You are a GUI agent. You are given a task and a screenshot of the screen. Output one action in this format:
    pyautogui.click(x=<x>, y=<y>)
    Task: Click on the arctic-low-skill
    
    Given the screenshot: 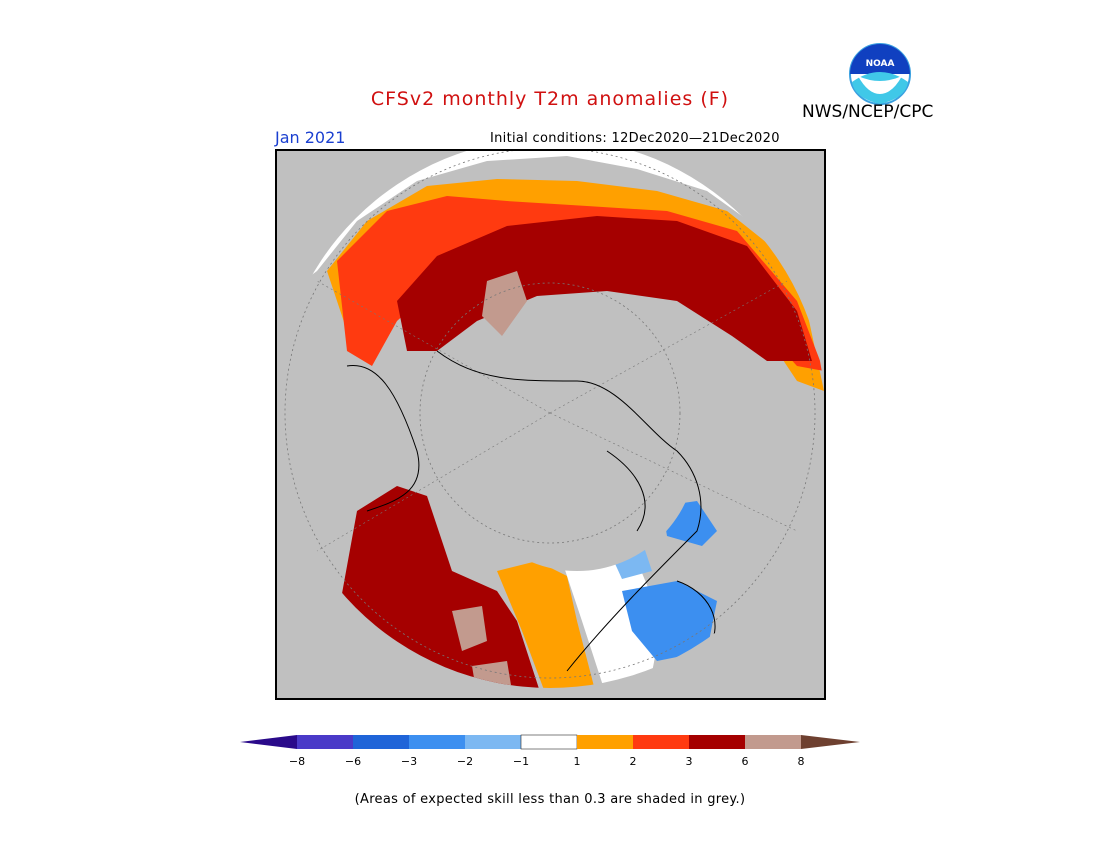 What is the action you would take?
    pyautogui.click(x=577, y=451)
    